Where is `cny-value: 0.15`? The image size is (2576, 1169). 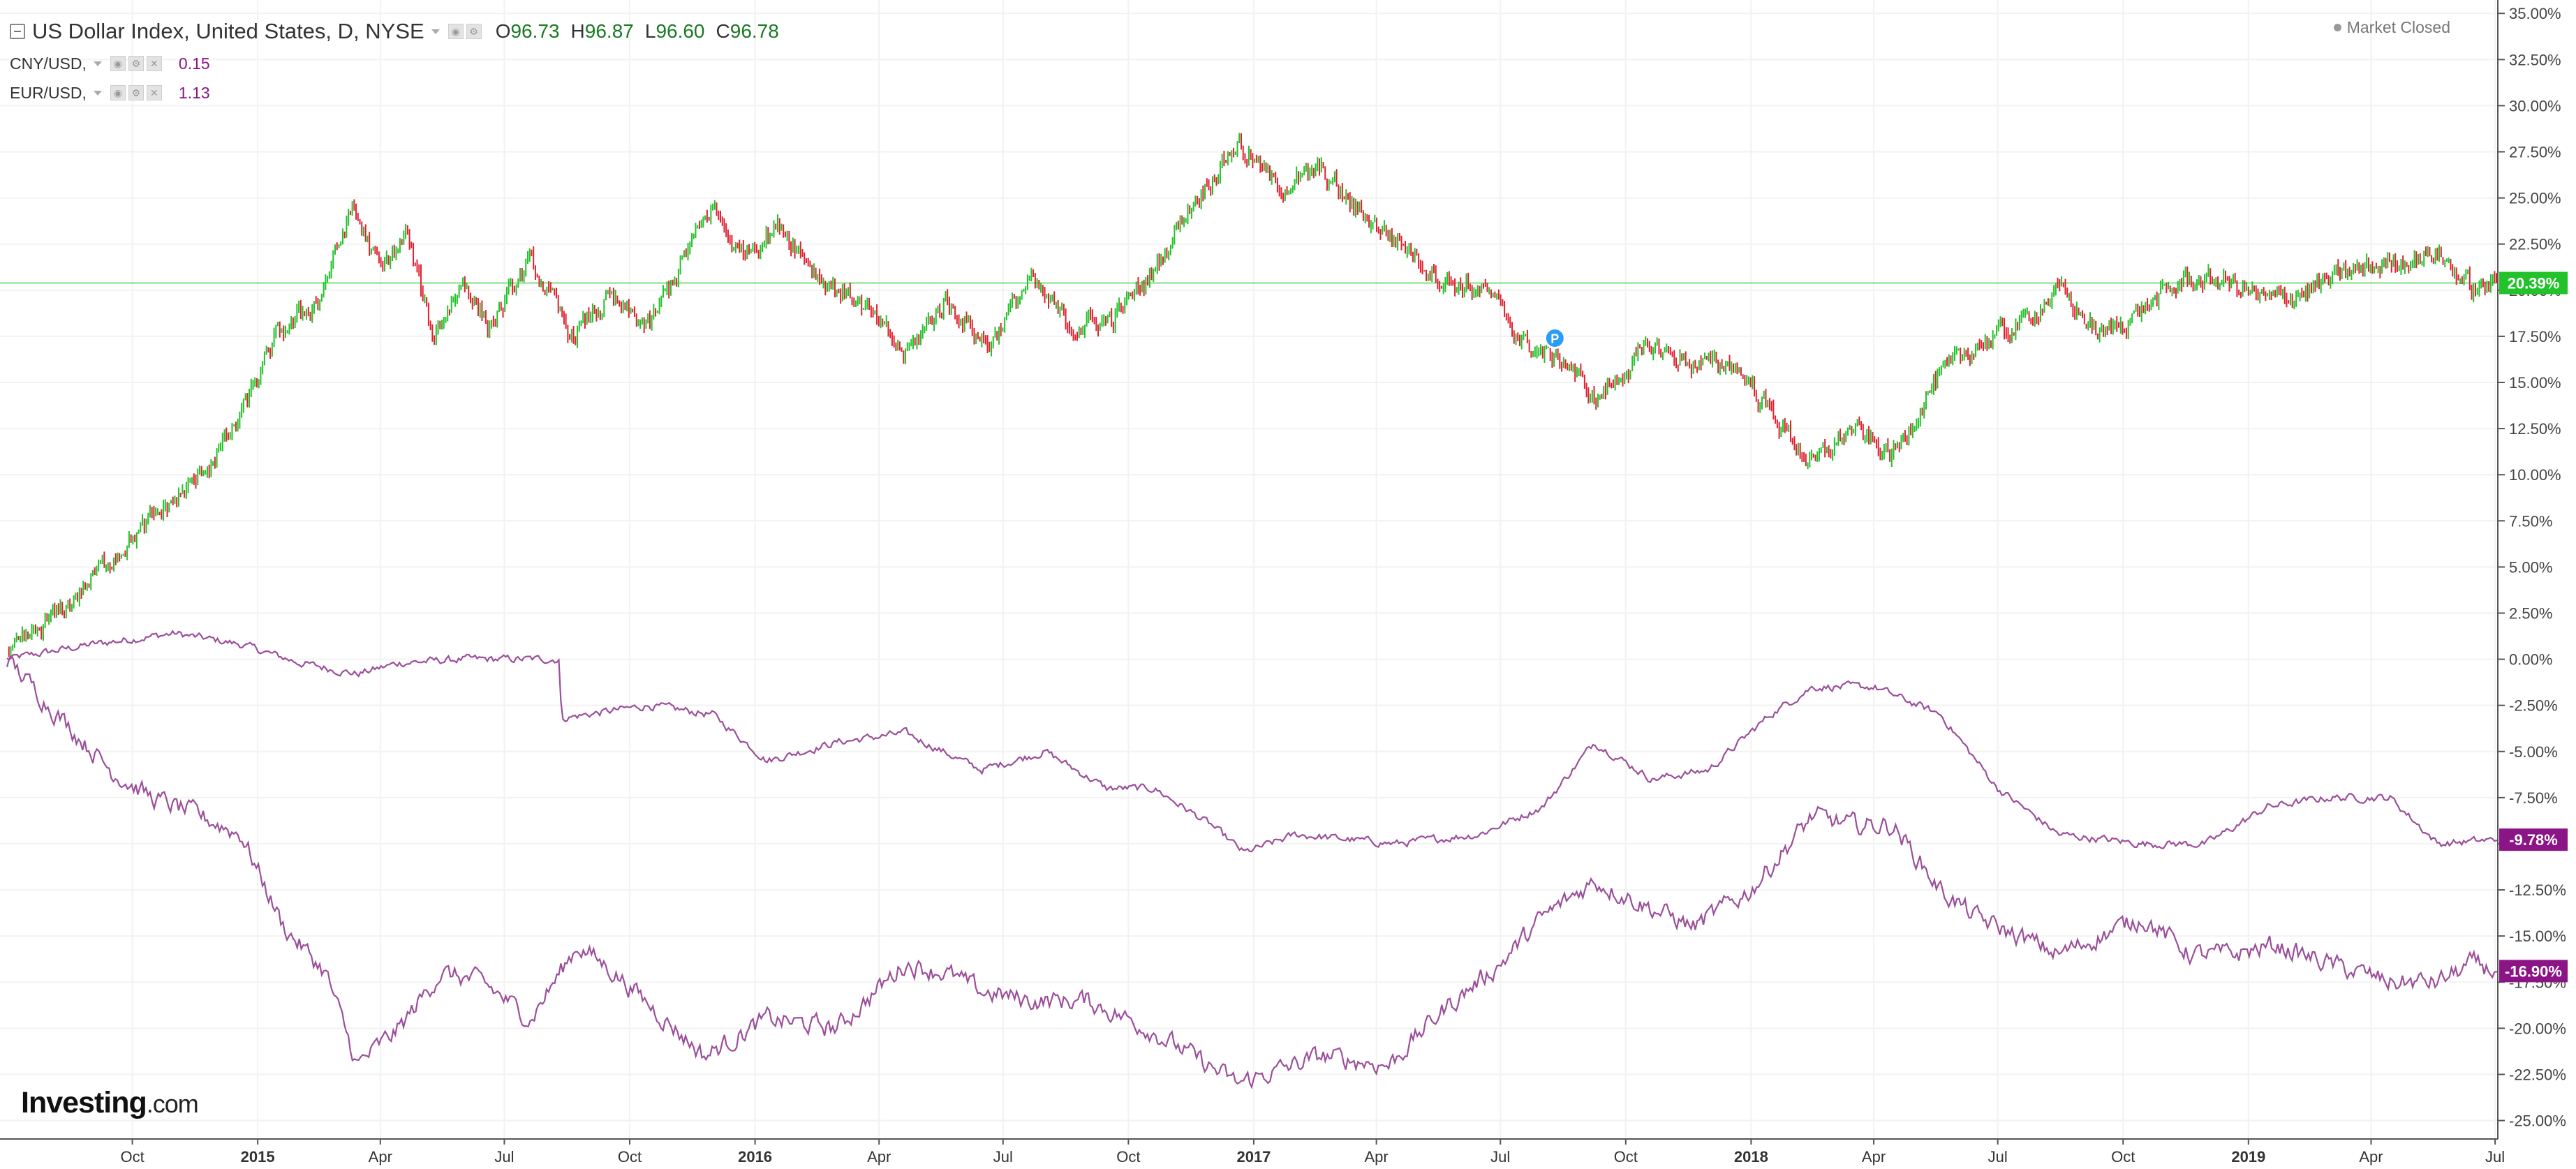
cny-value: 0.15 is located at coordinates (194, 63).